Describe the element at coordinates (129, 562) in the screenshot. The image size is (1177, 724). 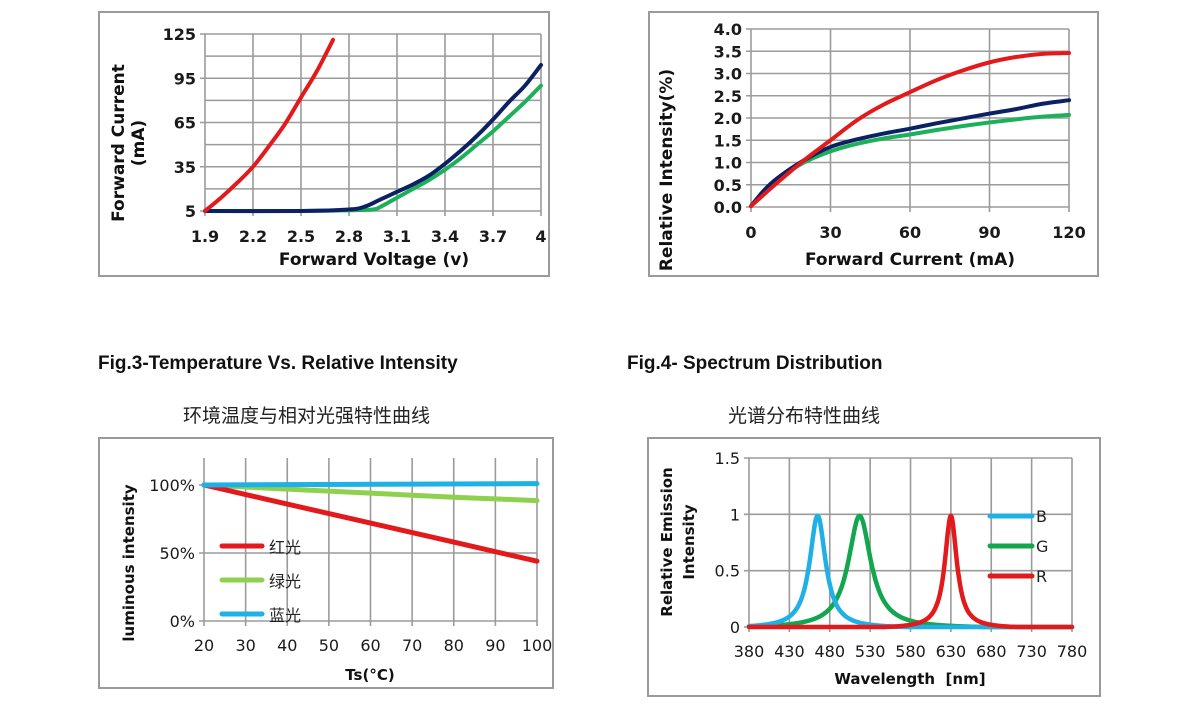
I see `chart3-ylabel: luminous intensity` at that location.